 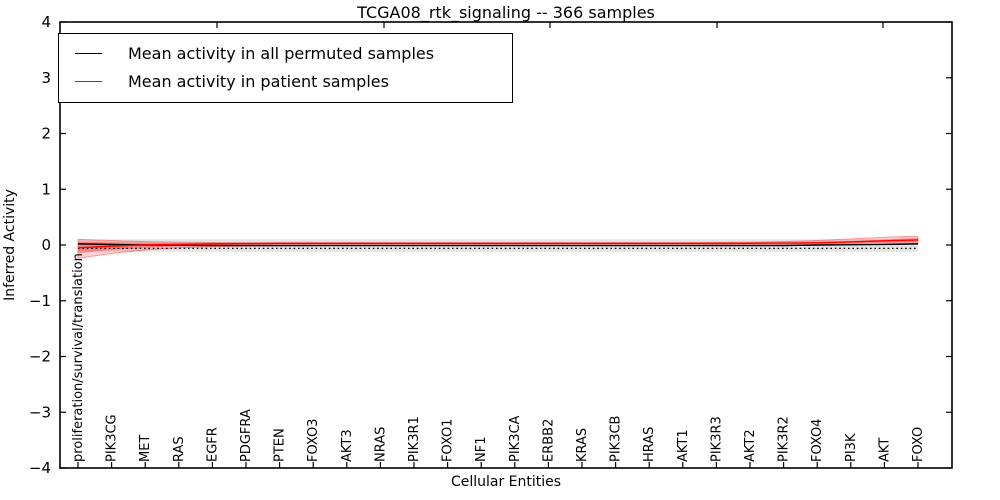 What do you see at coordinates (78, 357) in the screenshot?
I see `x-tick-label: proliferation/survival/translation` at bounding box center [78, 357].